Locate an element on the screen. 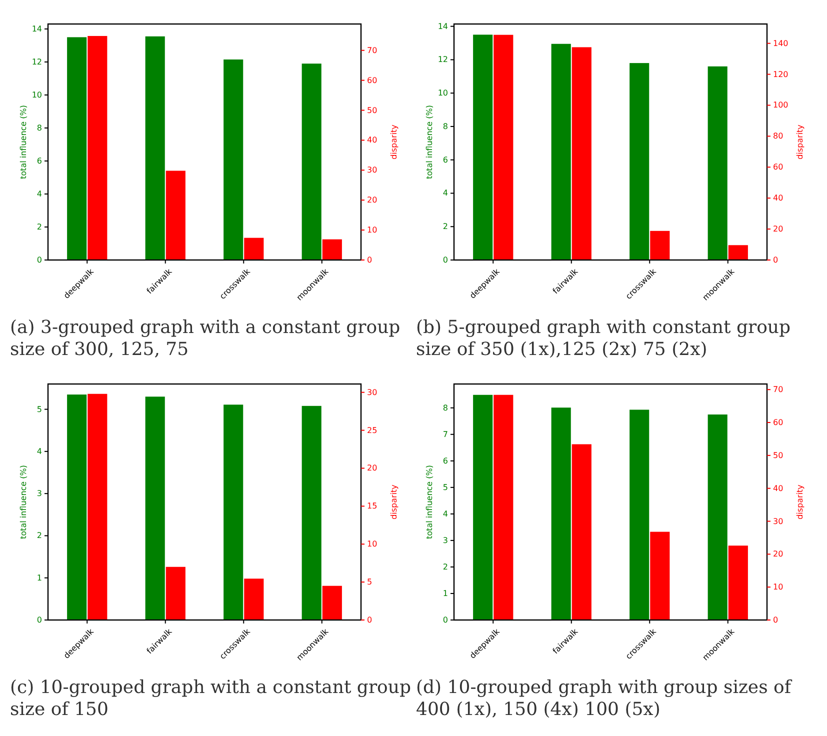 The image size is (827, 736). text: (d) 10-grouped graph with group sizes of 400 (1x), 150 (4x) 100 (5x) is located at coordinates (604, 698).